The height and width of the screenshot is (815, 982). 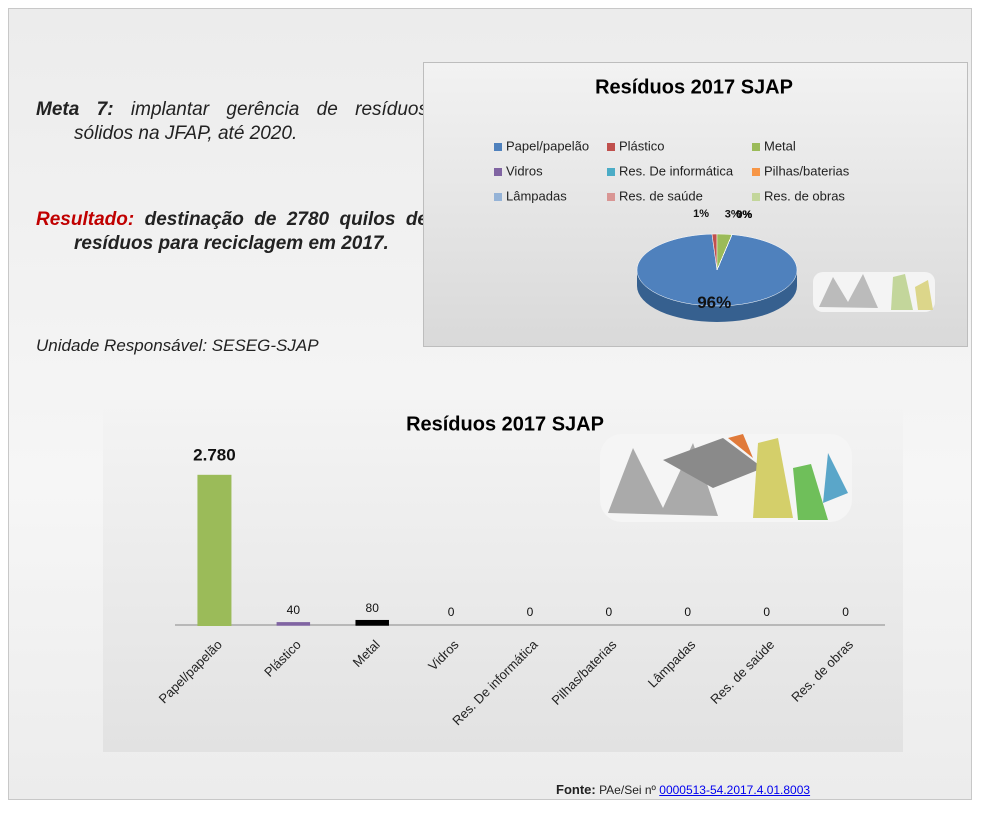 What do you see at coordinates (661, 195) in the screenshot?
I see `legend-label: Res. de saúde` at bounding box center [661, 195].